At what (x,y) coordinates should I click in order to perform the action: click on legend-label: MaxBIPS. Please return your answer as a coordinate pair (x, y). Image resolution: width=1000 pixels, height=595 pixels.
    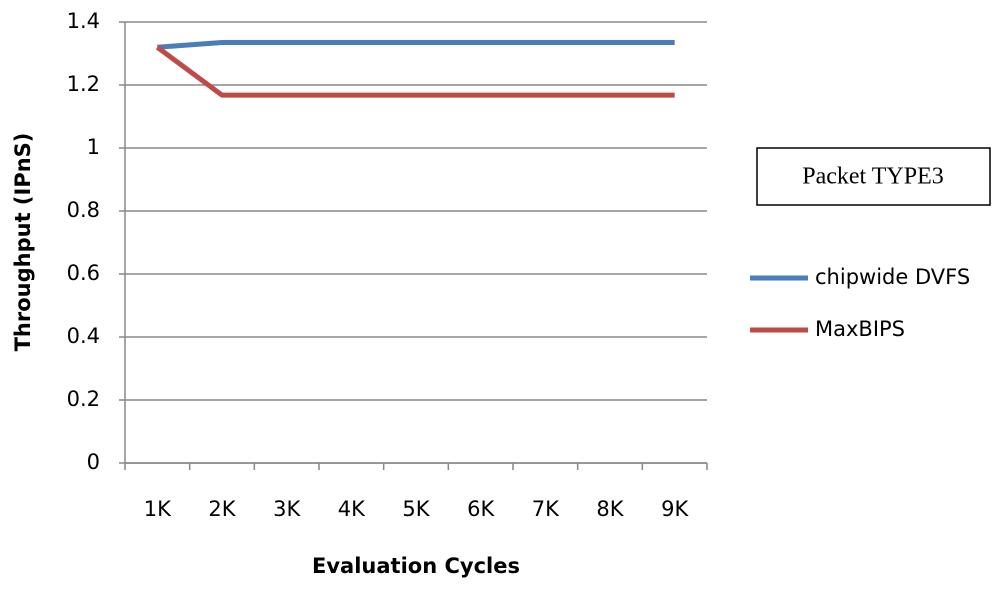
    Looking at the image, I should click on (860, 329).